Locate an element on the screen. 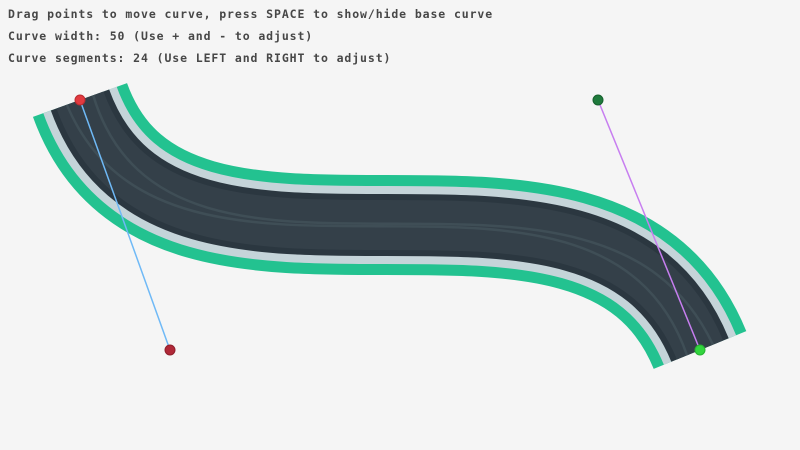  curve-point-anchor-start is located at coordinates (80, 100).